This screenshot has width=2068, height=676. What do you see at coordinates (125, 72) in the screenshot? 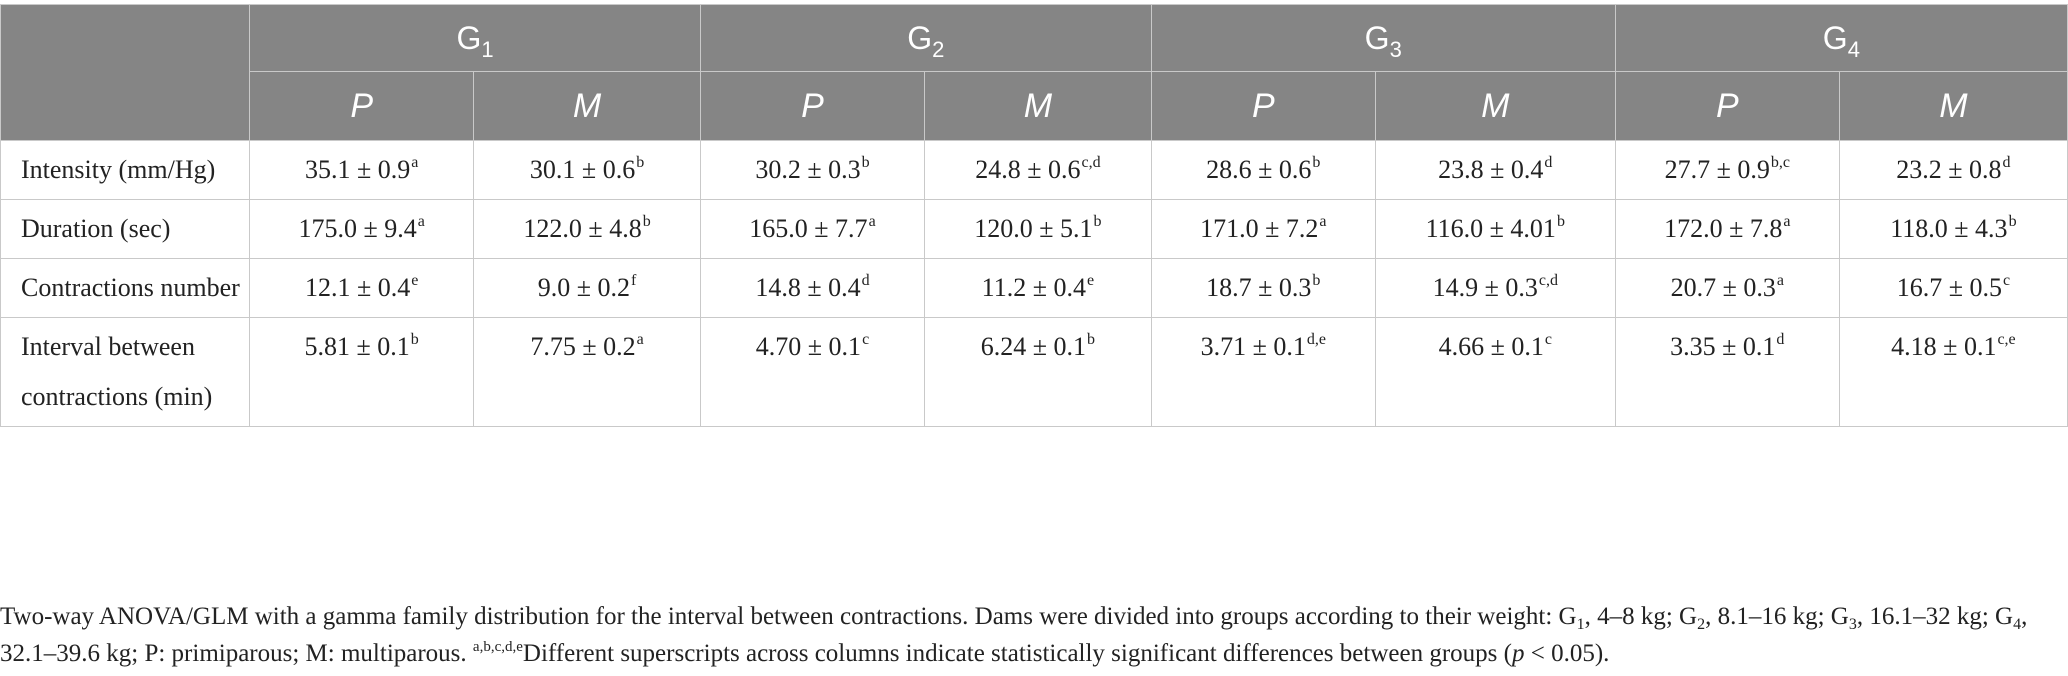
I see `corner-cell` at bounding box center [125, 72].